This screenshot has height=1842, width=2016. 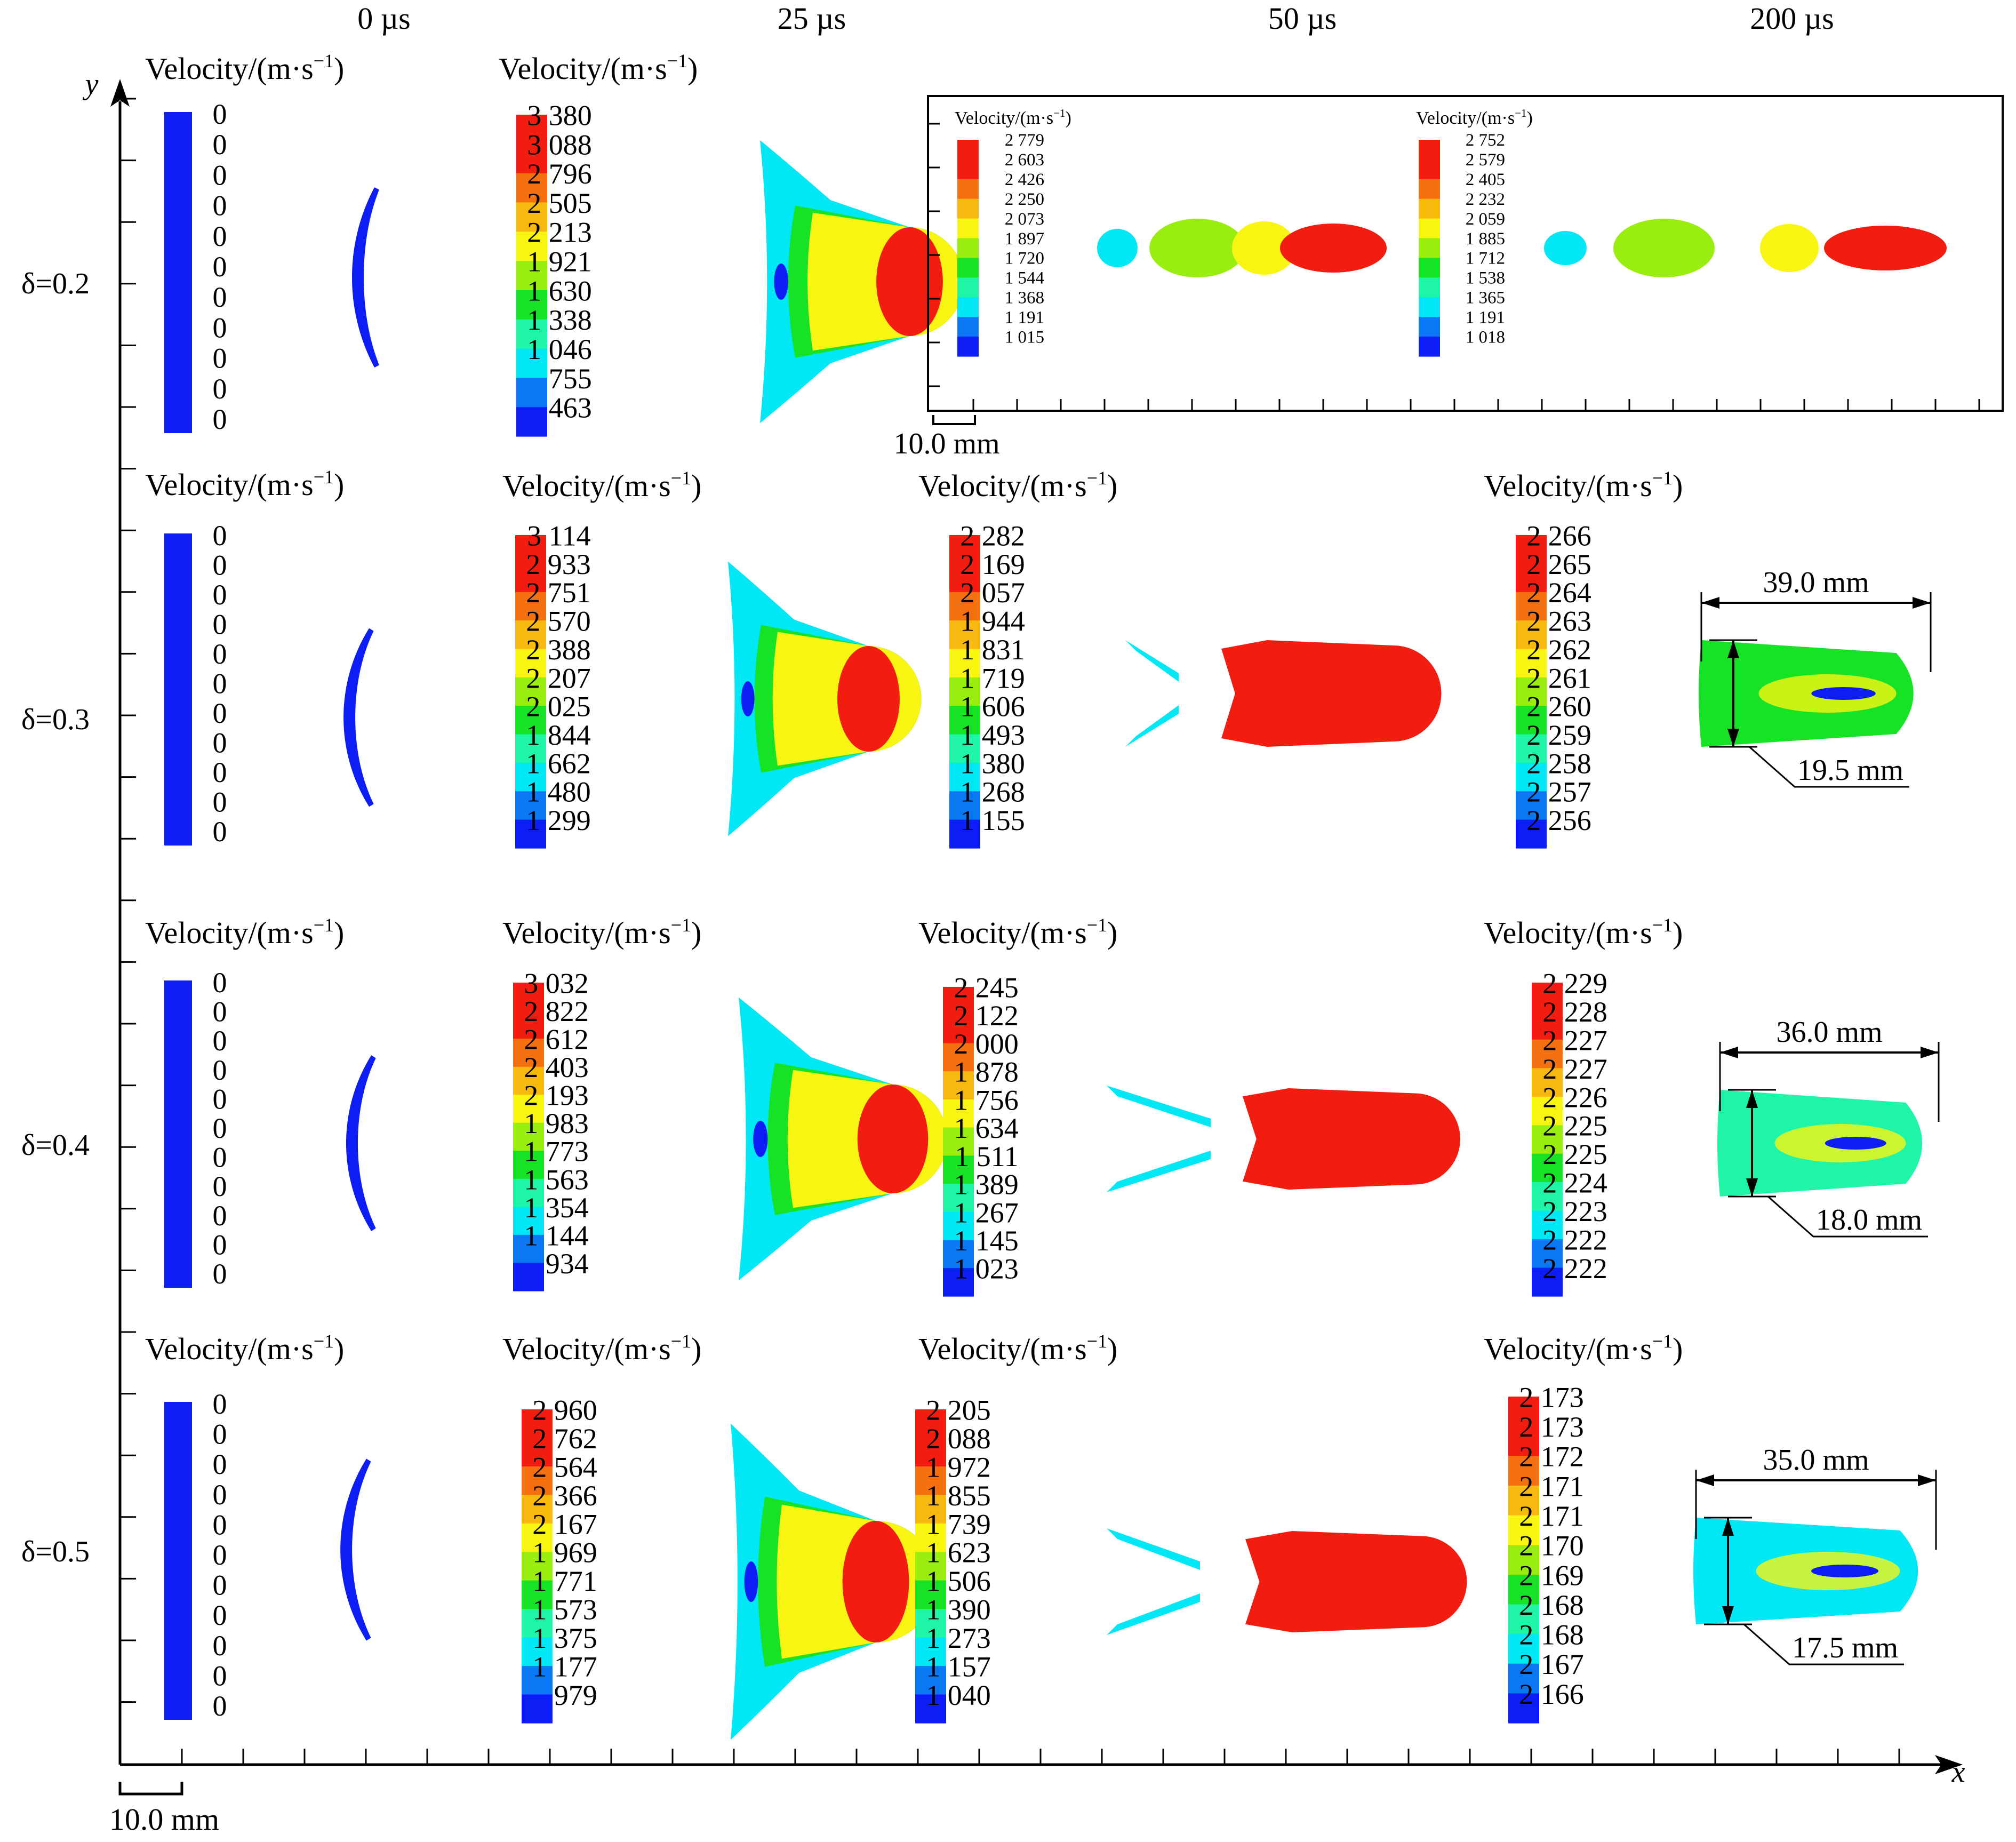 I want to click on row-group, so click(x=269, y=689).